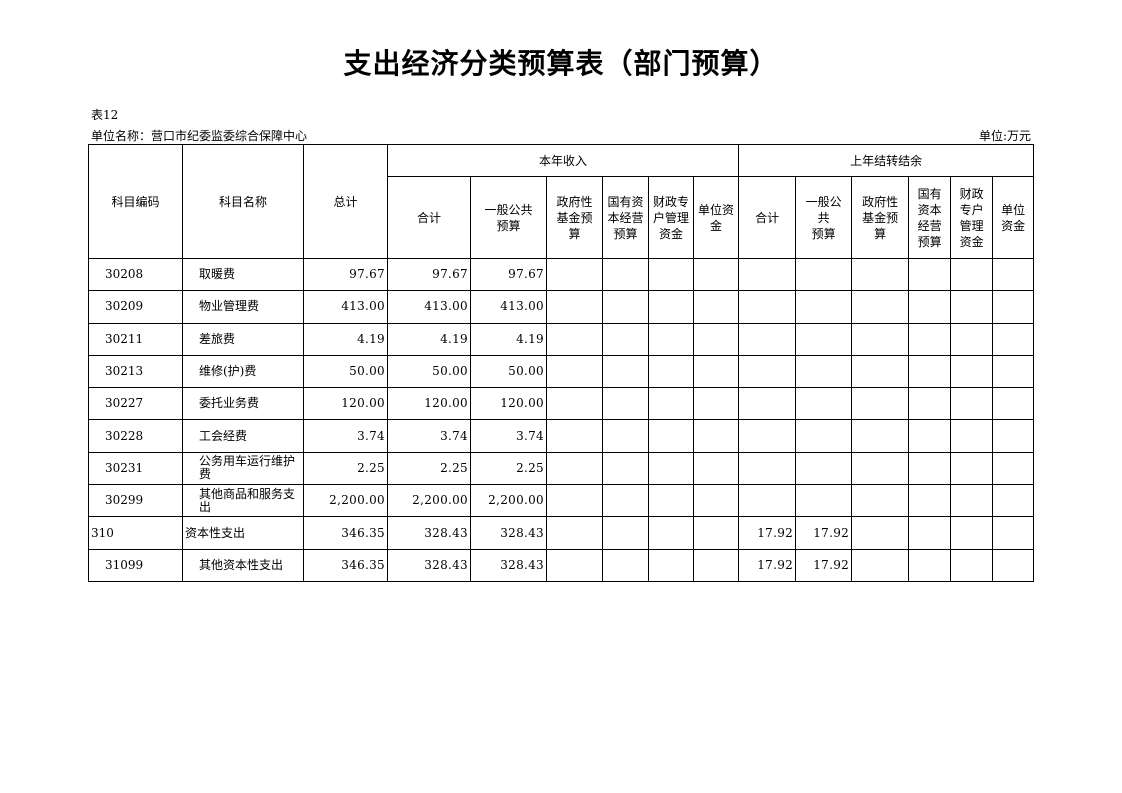 The width and height of the screenshot is (1122, 793). I want to click on table-row: 30299 其他商品和服务支出 2,200.00 2,200.00 2,200.00, so click(561, 501).